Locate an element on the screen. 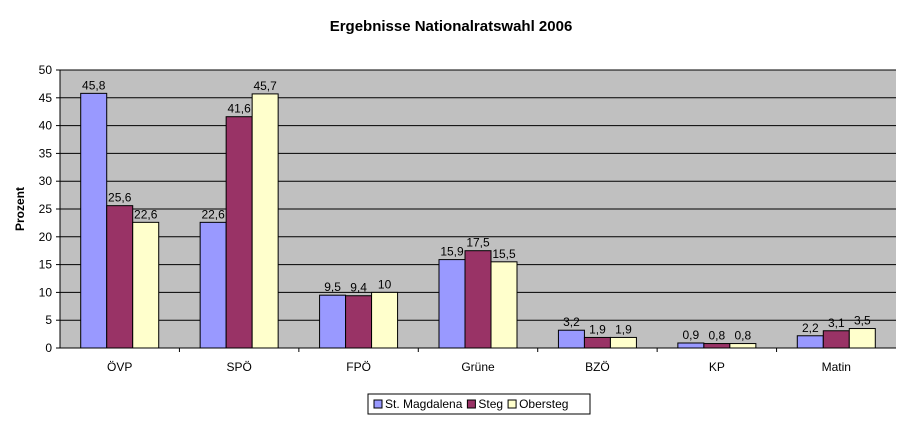 Image resolution: width=903 pixels, height=424 pixels. data-label: 9,4 is located at coordinates (358, 288).